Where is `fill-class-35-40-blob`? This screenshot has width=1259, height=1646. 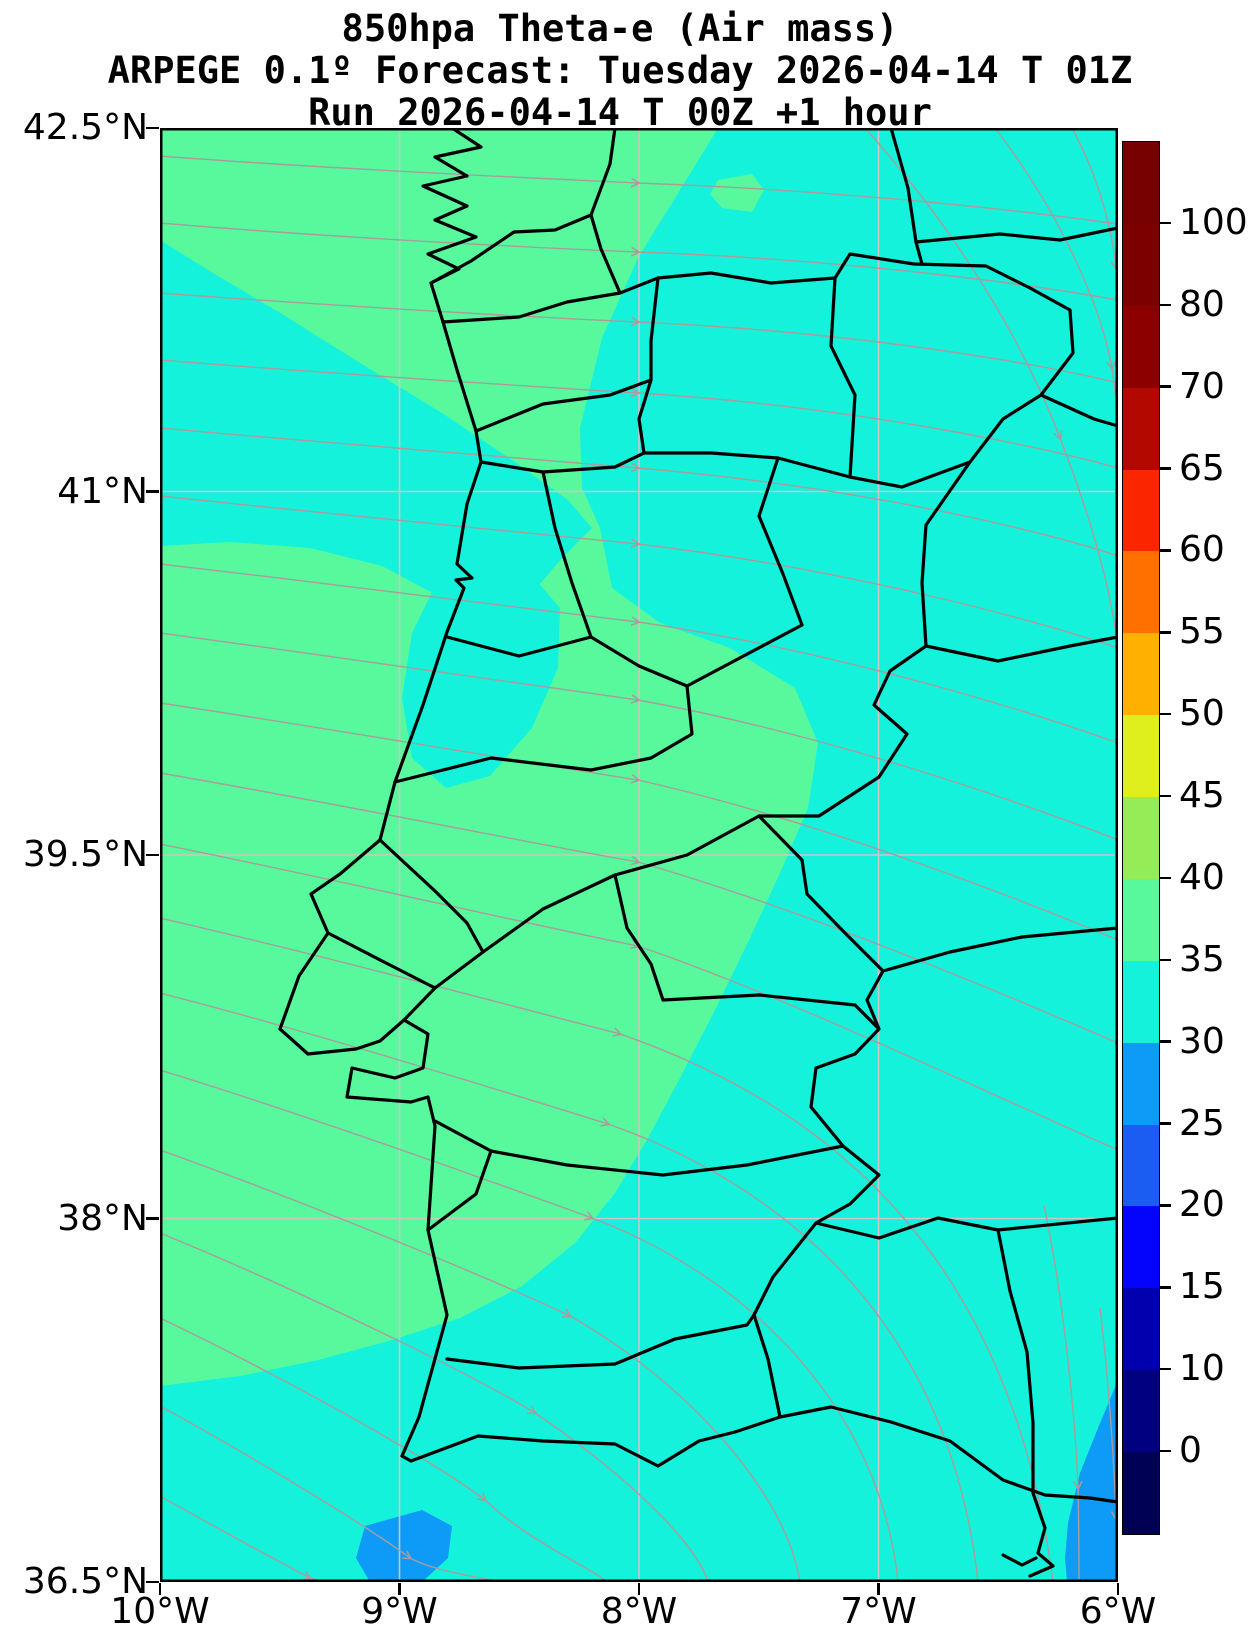 fill-class-35-40-blob is located at coordinates (737, 193).